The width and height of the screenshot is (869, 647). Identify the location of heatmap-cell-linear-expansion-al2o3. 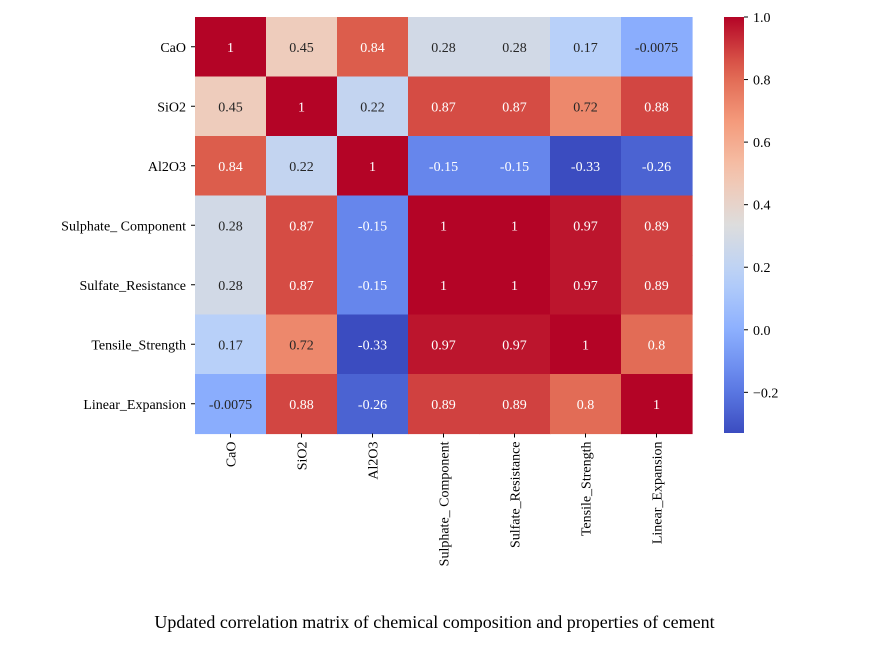
(373, 404).